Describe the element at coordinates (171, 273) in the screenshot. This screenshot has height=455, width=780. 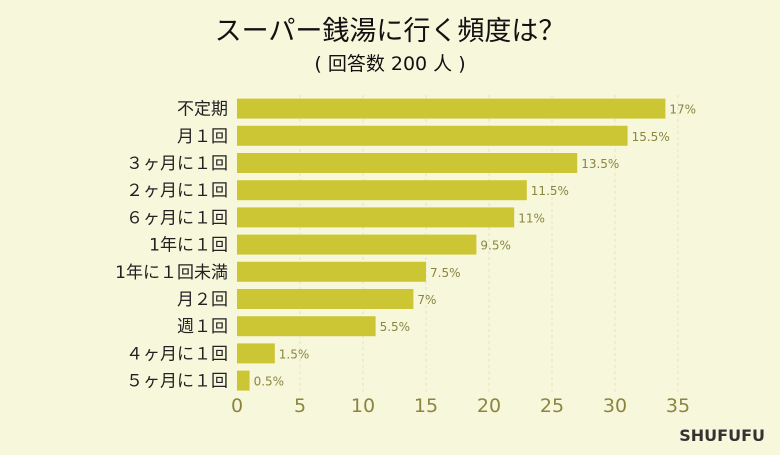
I see `category-label: 1年に１回未満` at that location.